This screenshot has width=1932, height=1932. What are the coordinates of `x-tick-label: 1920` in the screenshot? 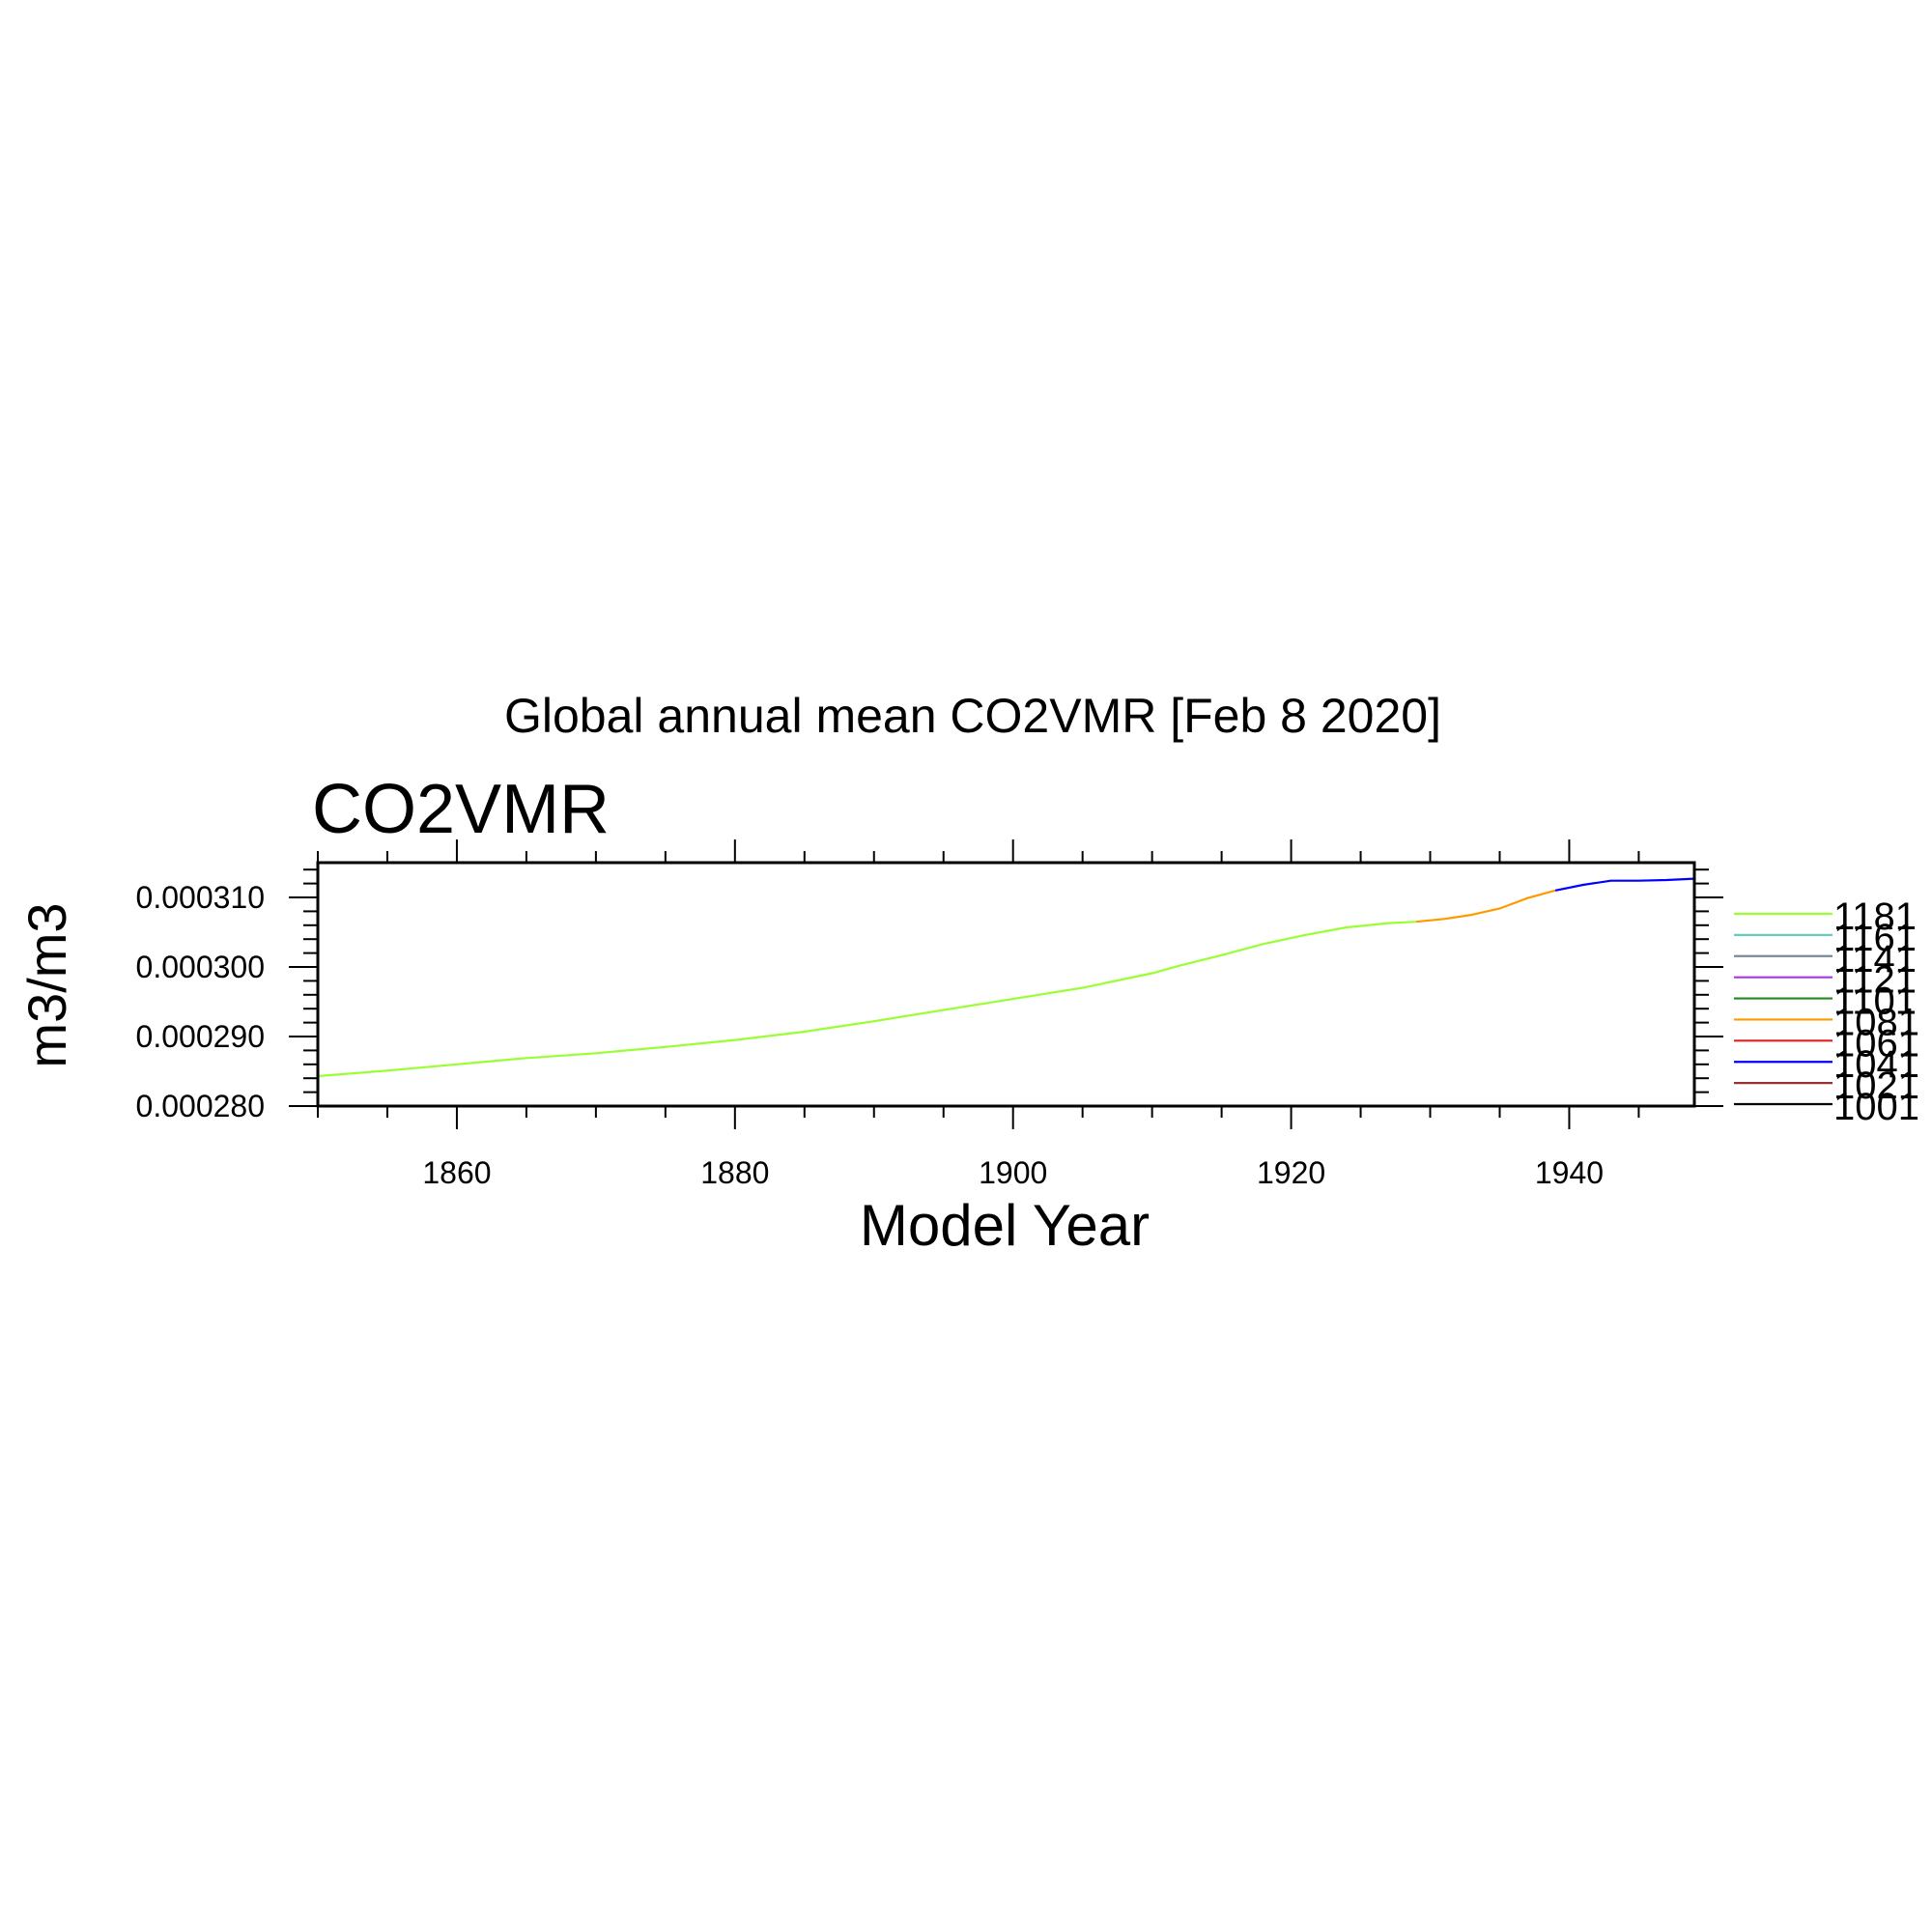 It's located at (1291, 1172).